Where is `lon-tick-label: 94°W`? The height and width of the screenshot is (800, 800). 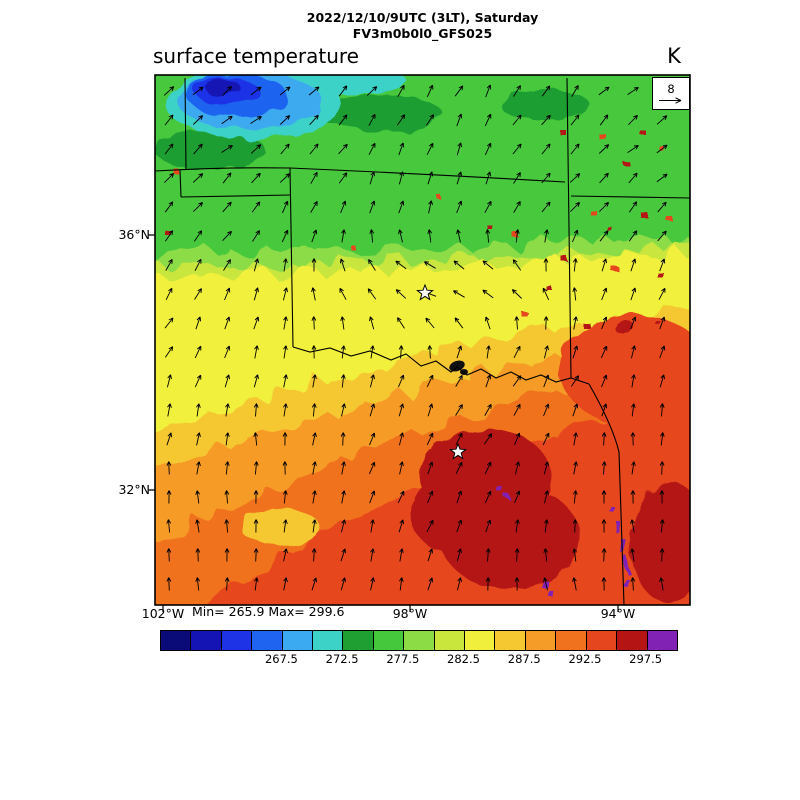 lon-tick-label: 94°W is located at coordinates (618, 613).